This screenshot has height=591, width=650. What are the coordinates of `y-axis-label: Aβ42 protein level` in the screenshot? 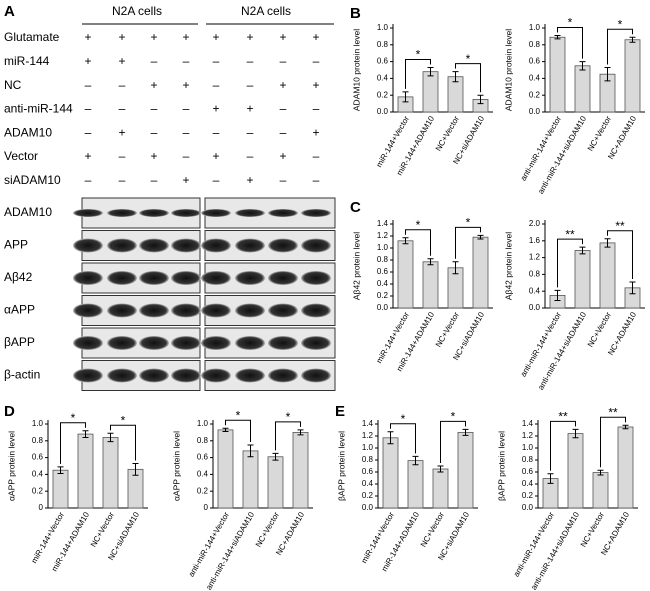 It's located at (356, 266).